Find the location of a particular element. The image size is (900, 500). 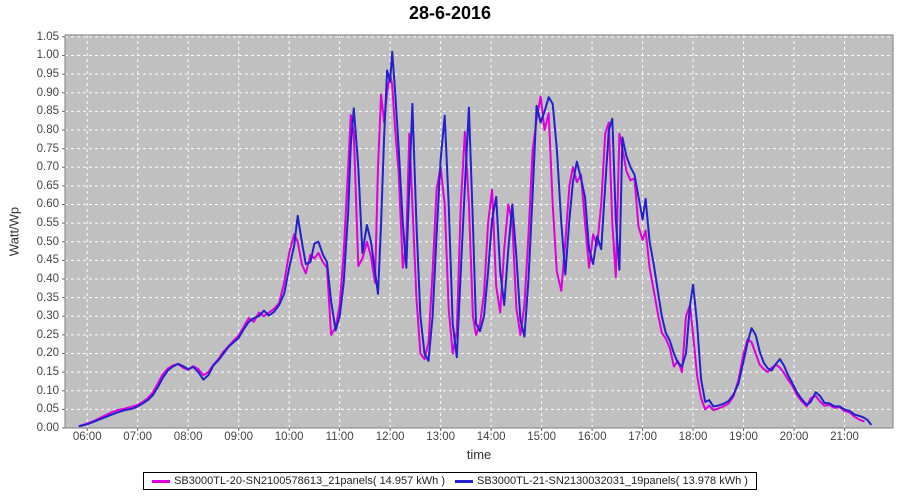

y-tick-label: 0.50 is located at coordinates (47, 241).